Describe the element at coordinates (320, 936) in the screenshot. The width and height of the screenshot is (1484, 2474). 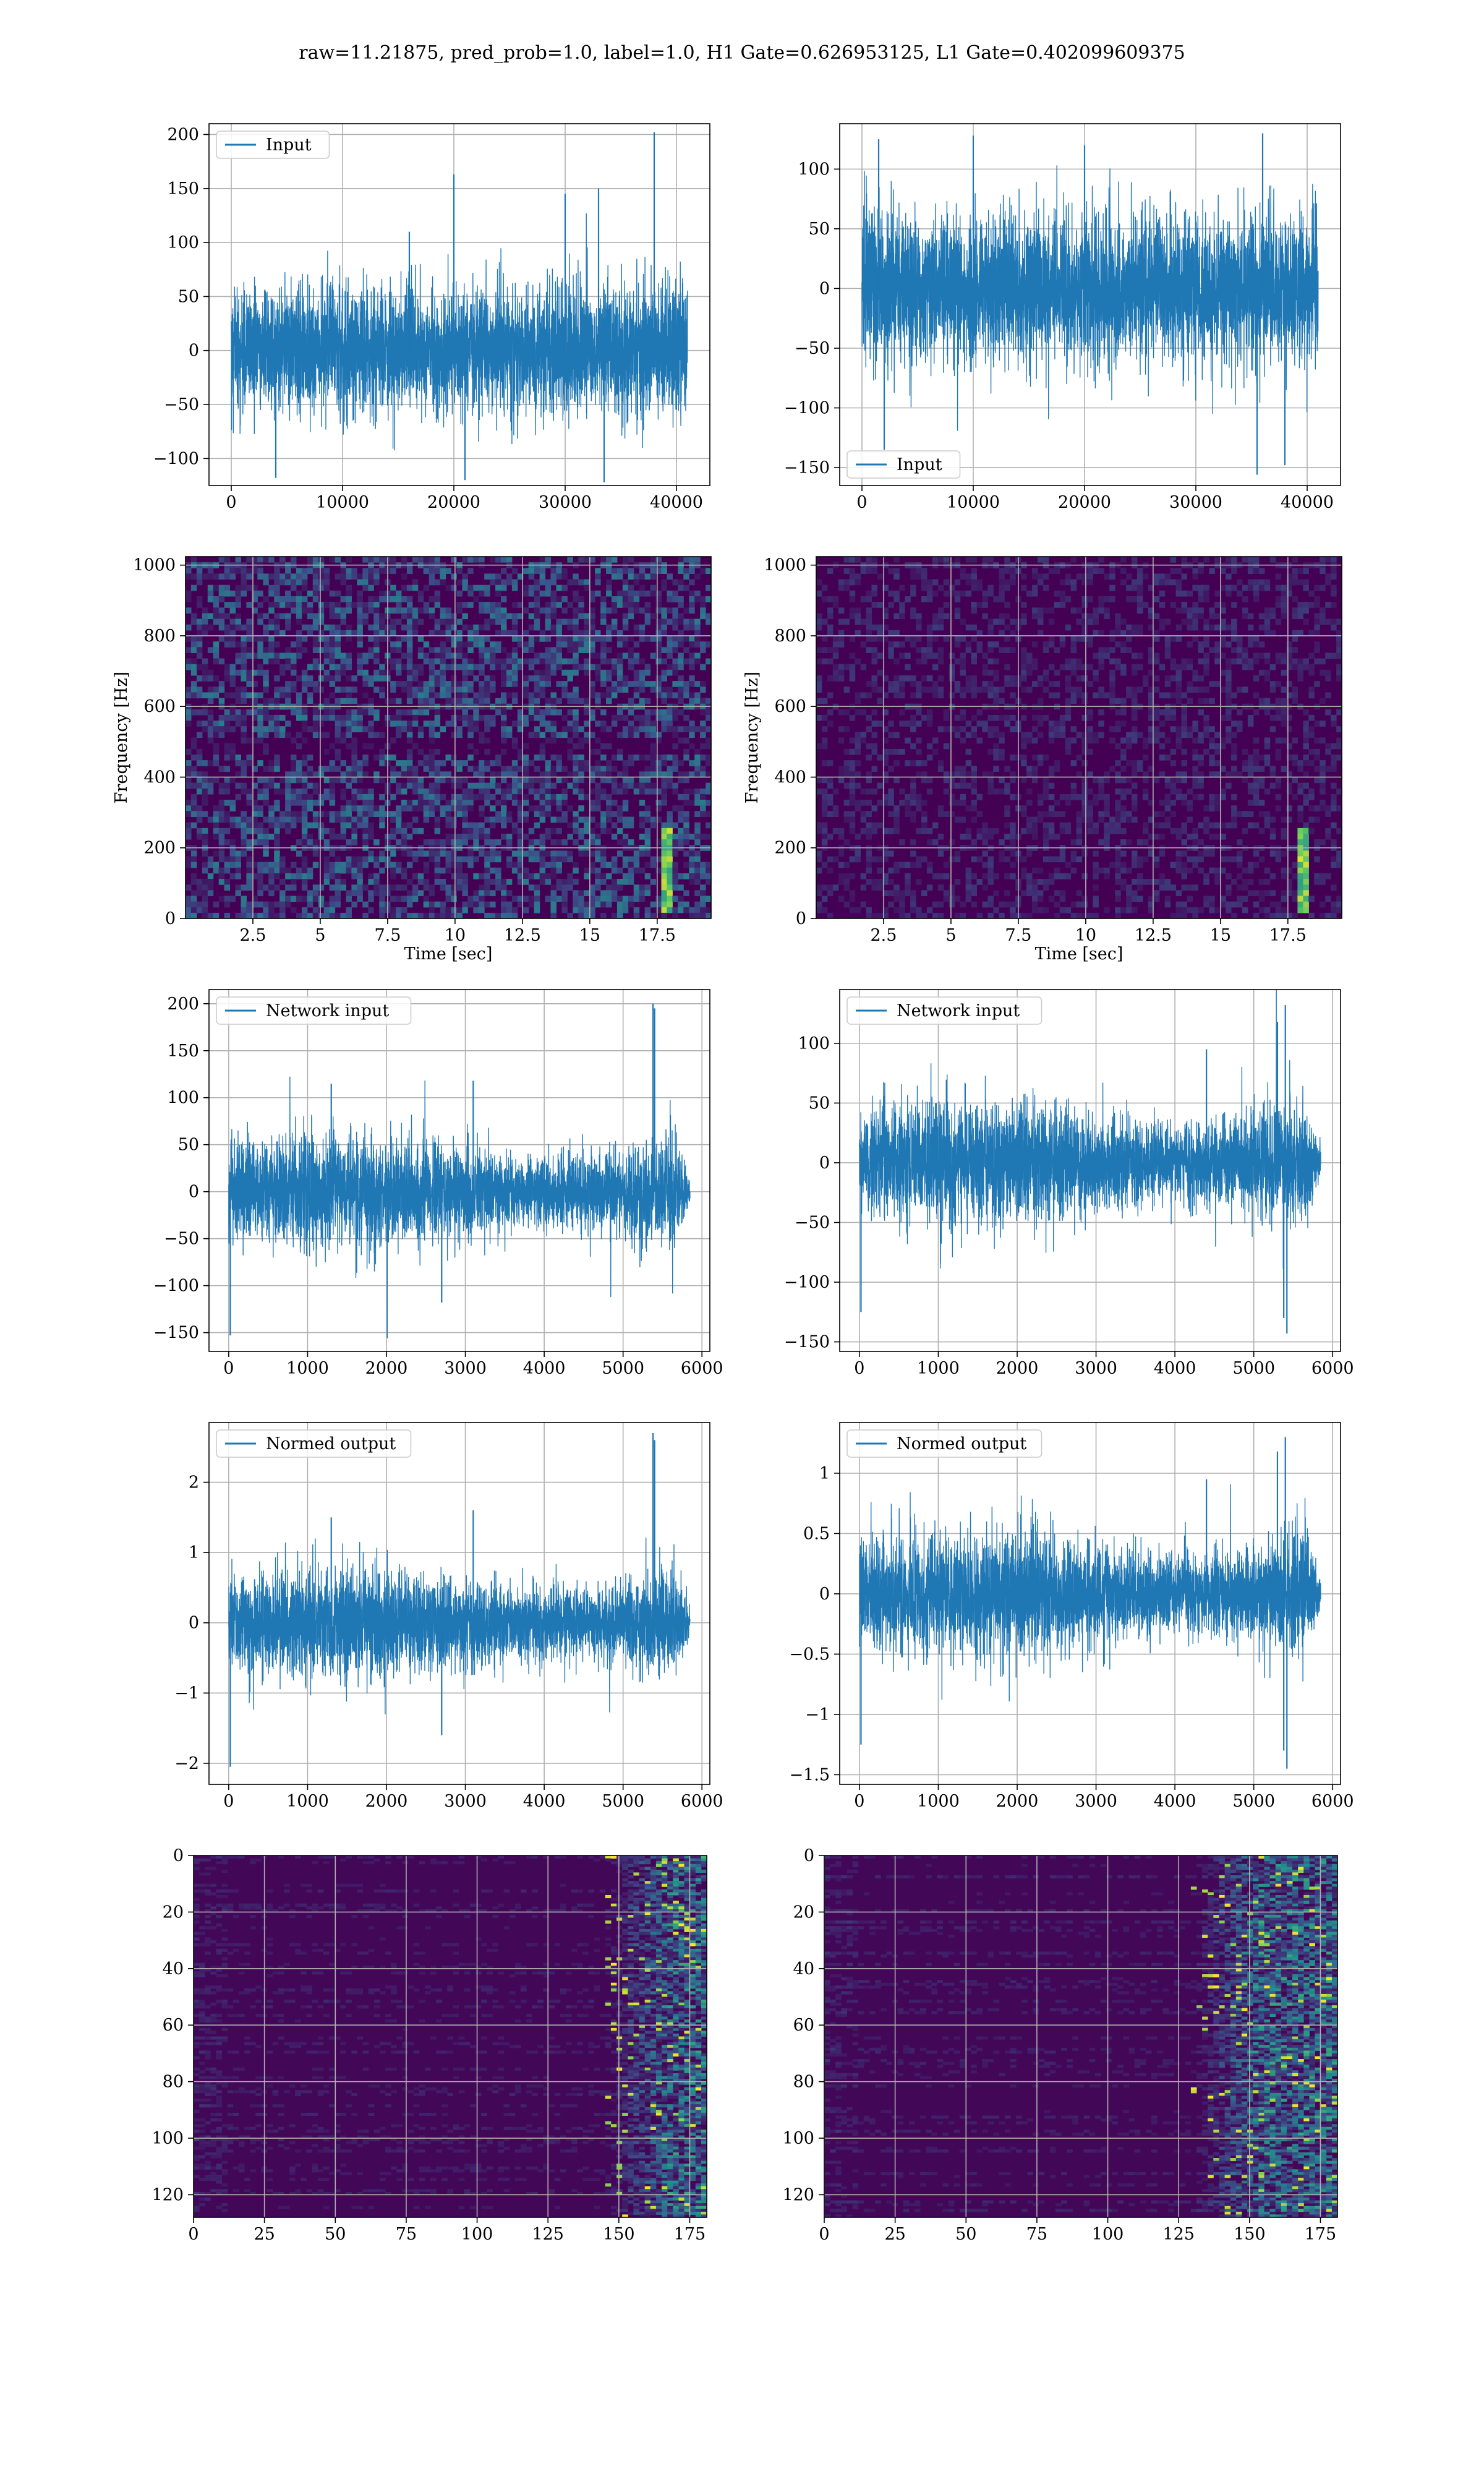
I see `x-tick-label: 5` at that location.